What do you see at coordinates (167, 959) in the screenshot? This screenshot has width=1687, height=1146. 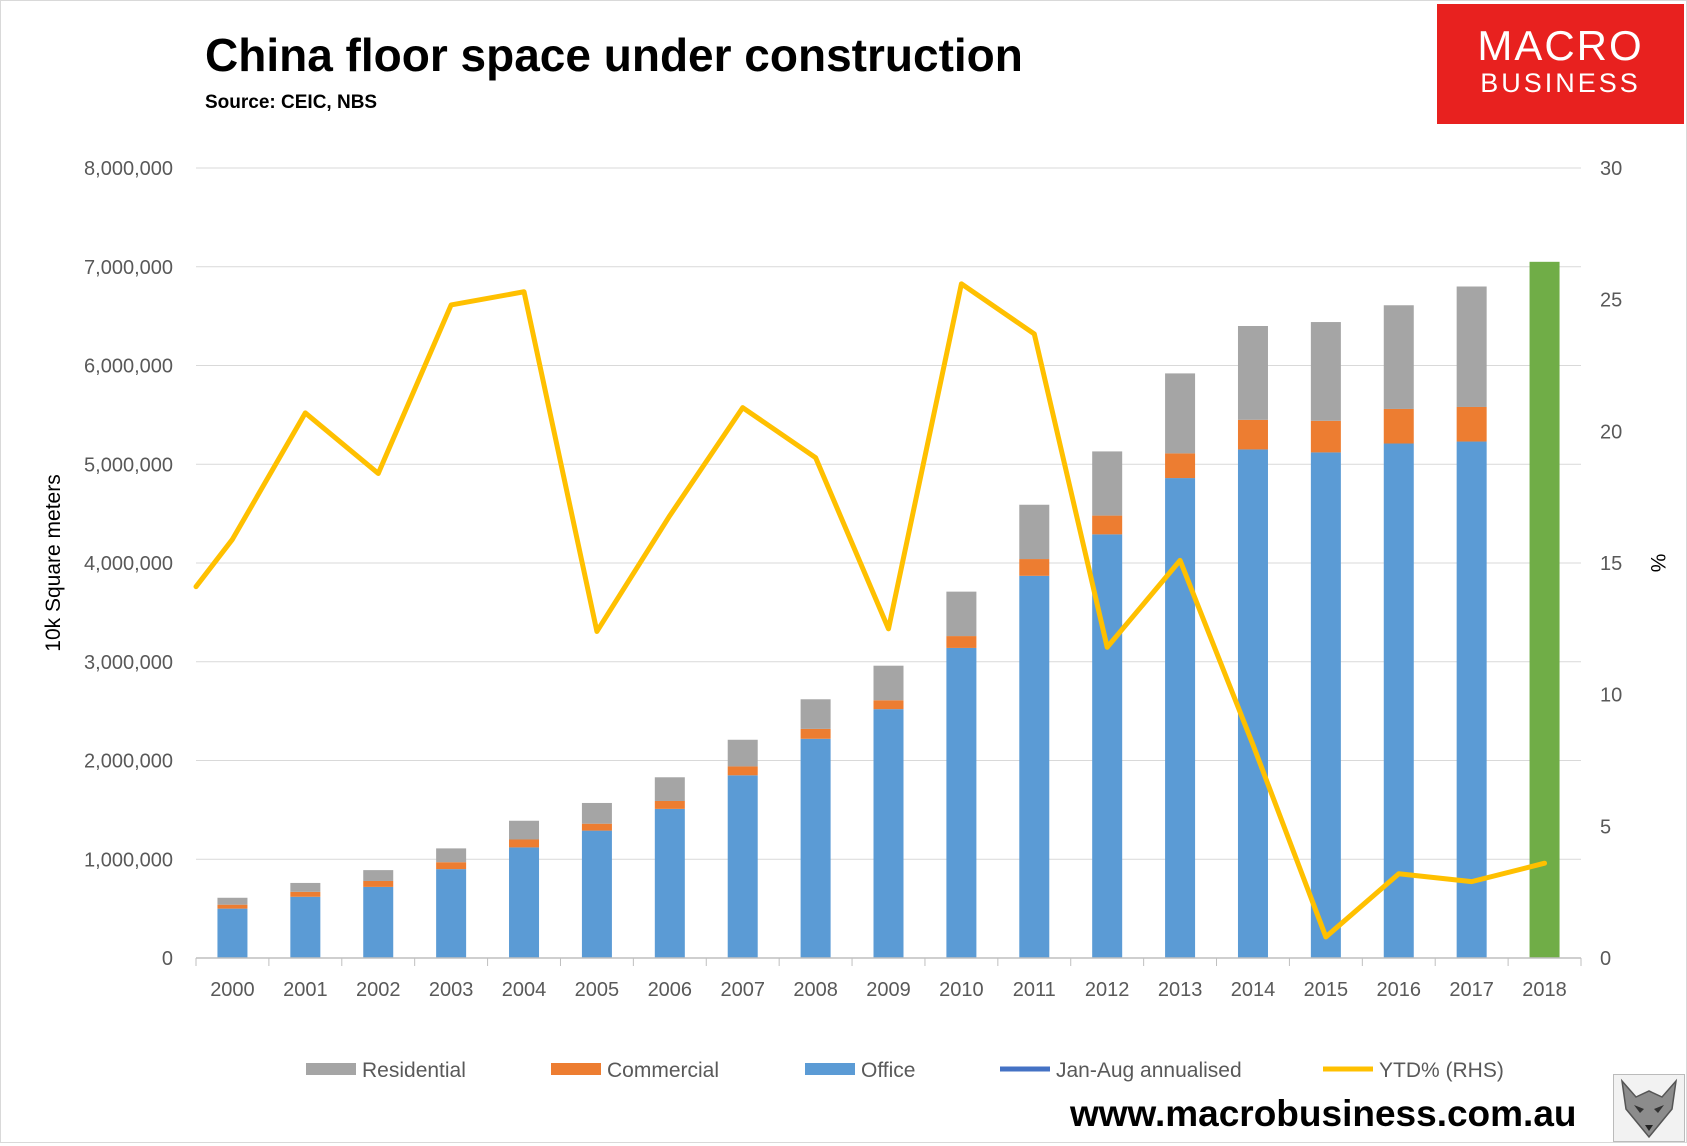 I see `y-tick-label: 0` at bounding box center [167, 959].